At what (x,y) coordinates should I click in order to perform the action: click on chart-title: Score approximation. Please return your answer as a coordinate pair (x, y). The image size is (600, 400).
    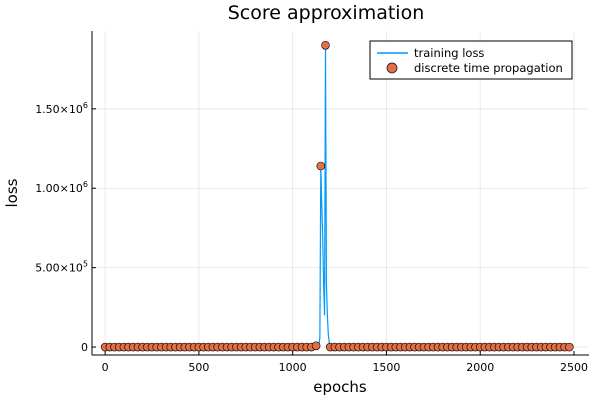
    Looking at the image, I should click on (326, 13).